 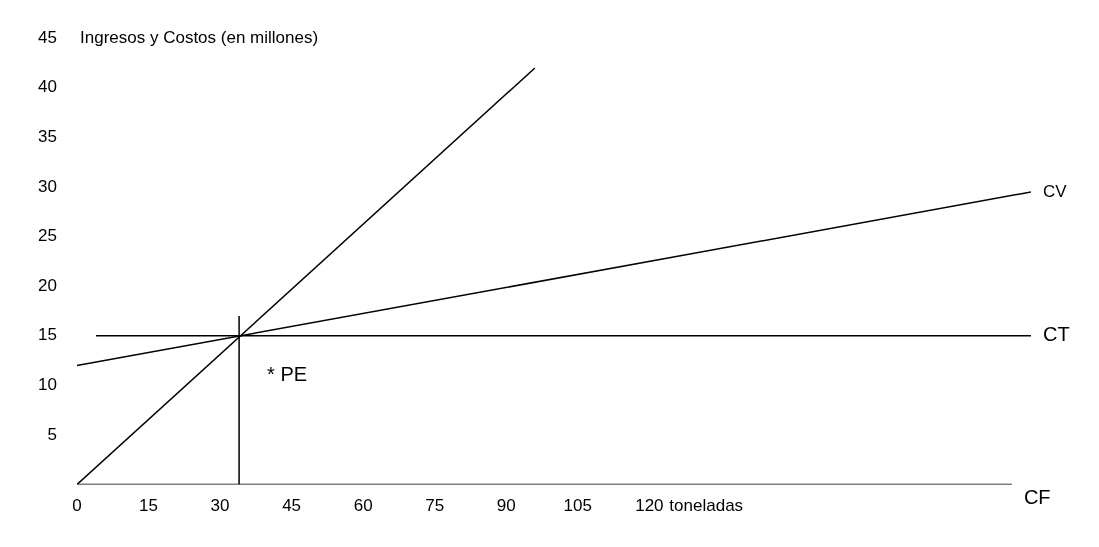 What do you see at coordinates (292, 506) in the screenshot?
I see `x-tick-label: 45` at bounding box center [292, 506].